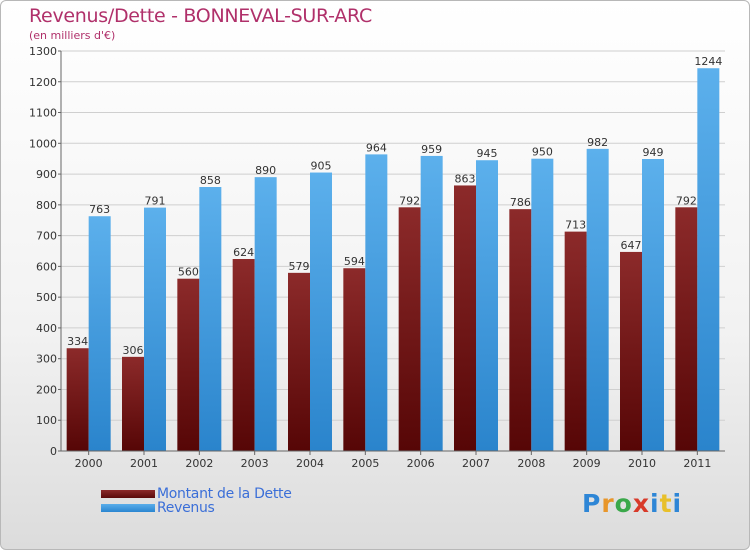 Image resolution: width=750 pixels, height=550 pixels. What do you see at coordinates (43, 143) in the screenshot?
I see `y-tick-label: 1000` at bounding box center [43, 143].